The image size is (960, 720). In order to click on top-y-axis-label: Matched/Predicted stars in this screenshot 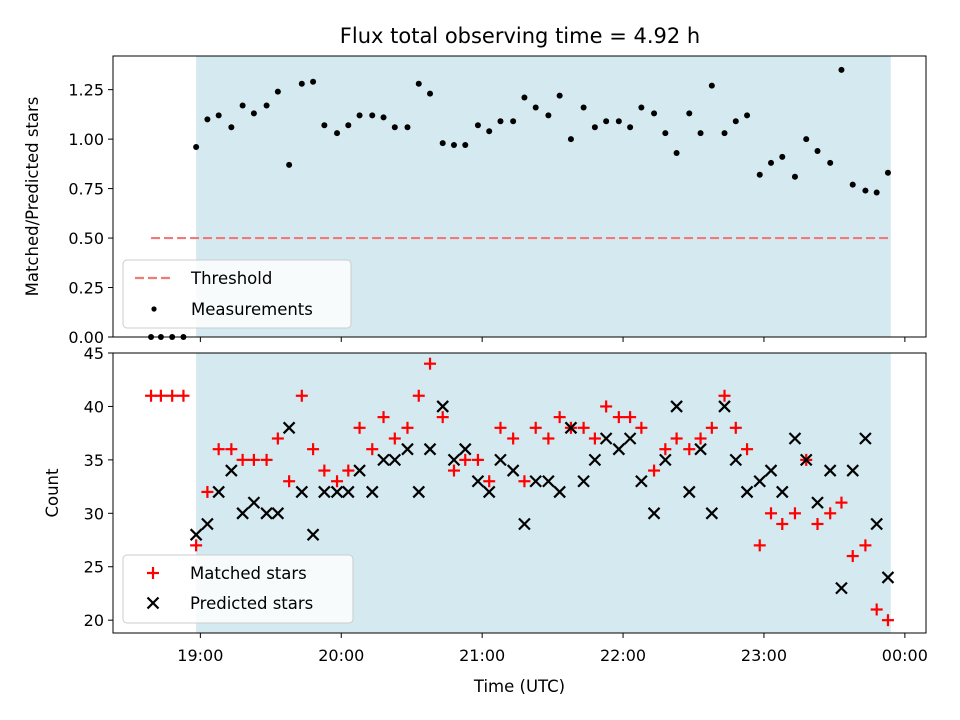, I will do `click(32, 197)`.